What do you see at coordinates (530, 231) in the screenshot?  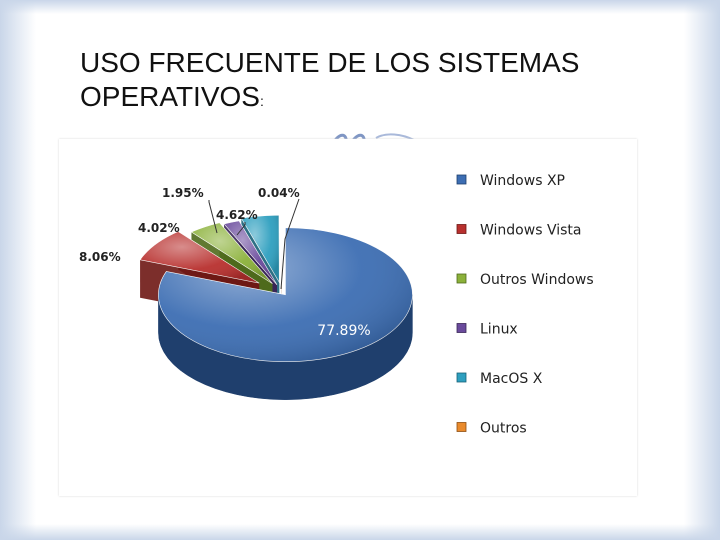 I see `legend-label-windows-vista: Windows Vista` at bounding box center [530, 231].